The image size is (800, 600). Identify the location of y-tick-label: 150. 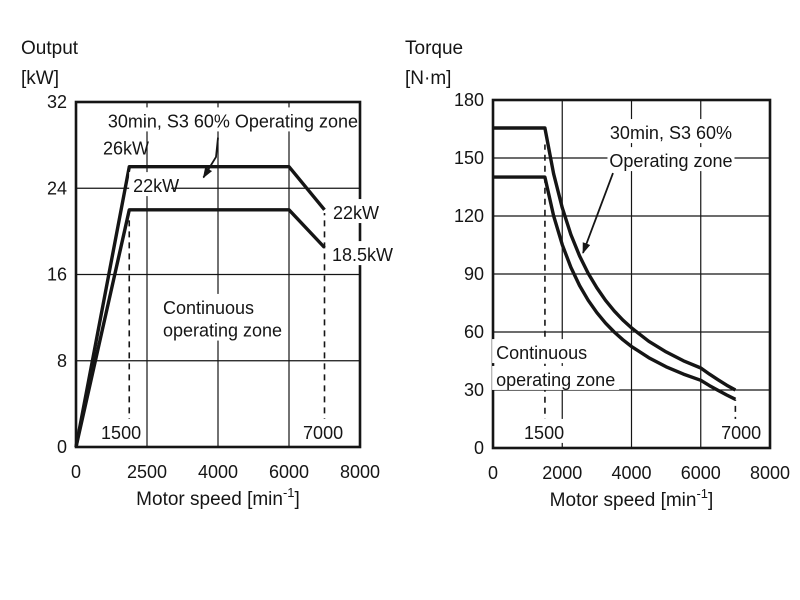
(469, 158).